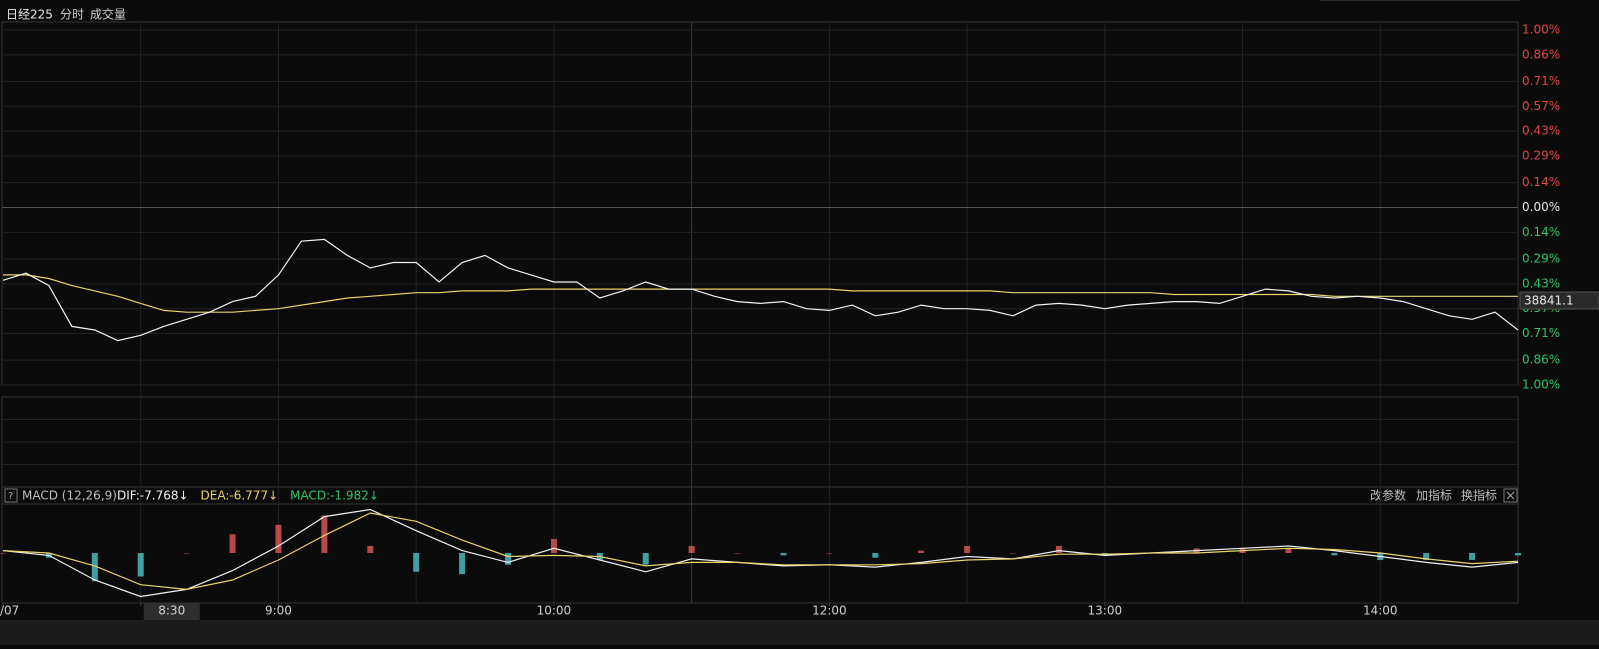 This screenshot has height=649, width=1599. I want to click on volume-tab: 成交量, so click(108, 14).